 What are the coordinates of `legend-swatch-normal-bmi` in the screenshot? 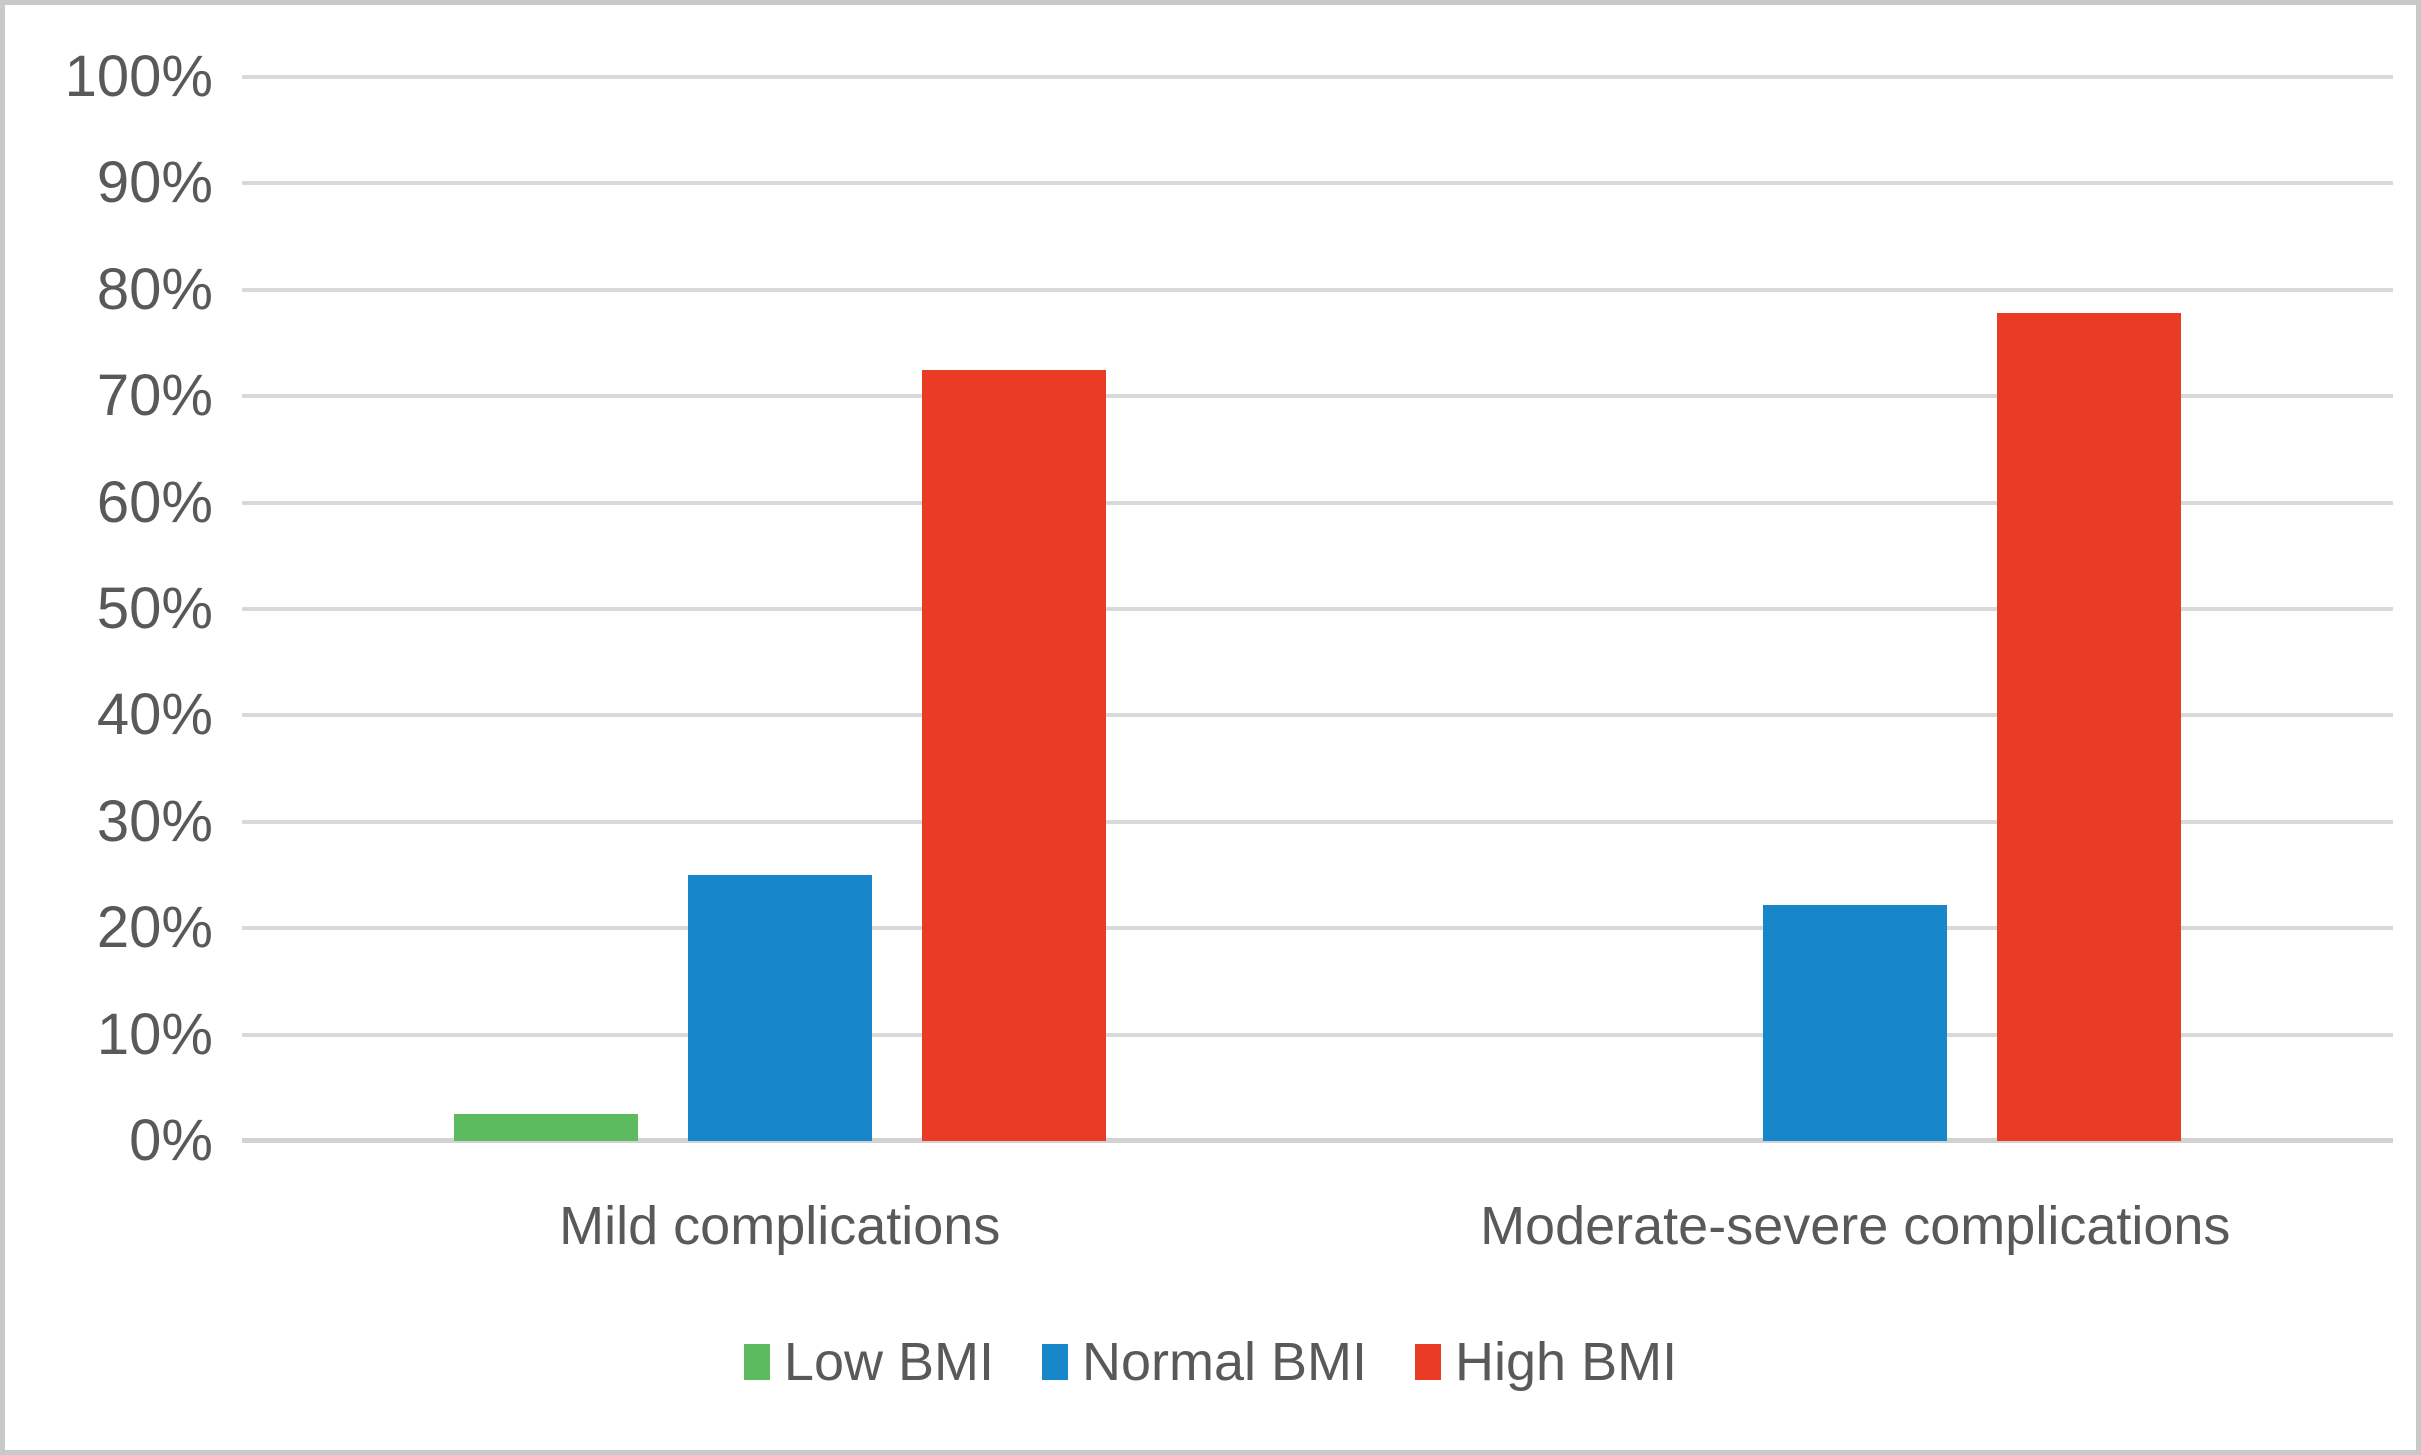 It's located at (1054, 1362).